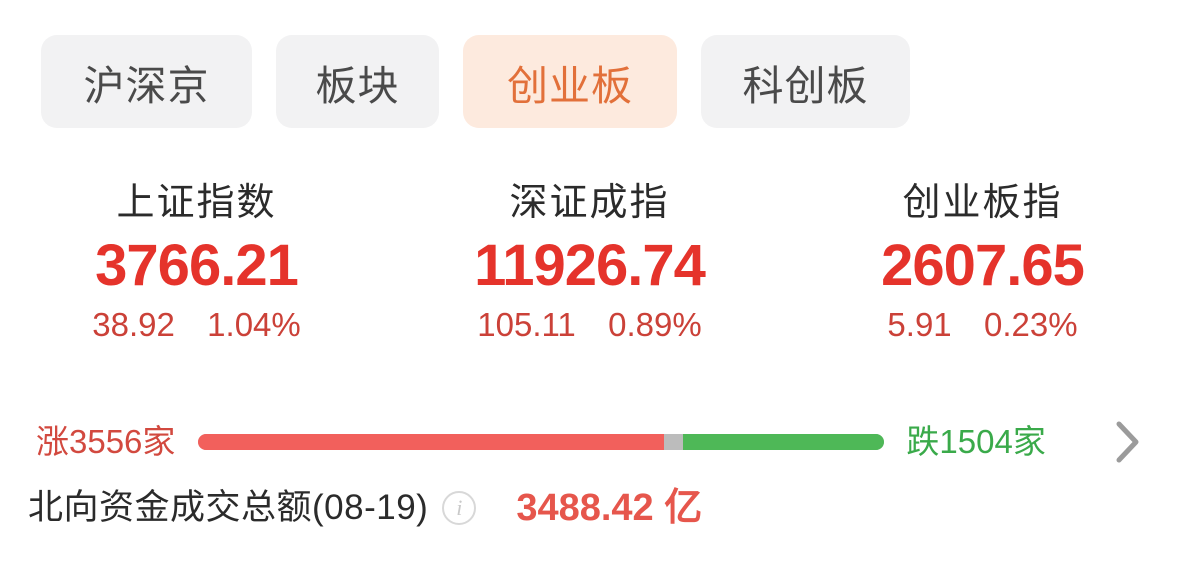  Describe the element at coordinates (196, 325) in the screenshot. I see `index-change-group: 38.92 1.04%` at that location.